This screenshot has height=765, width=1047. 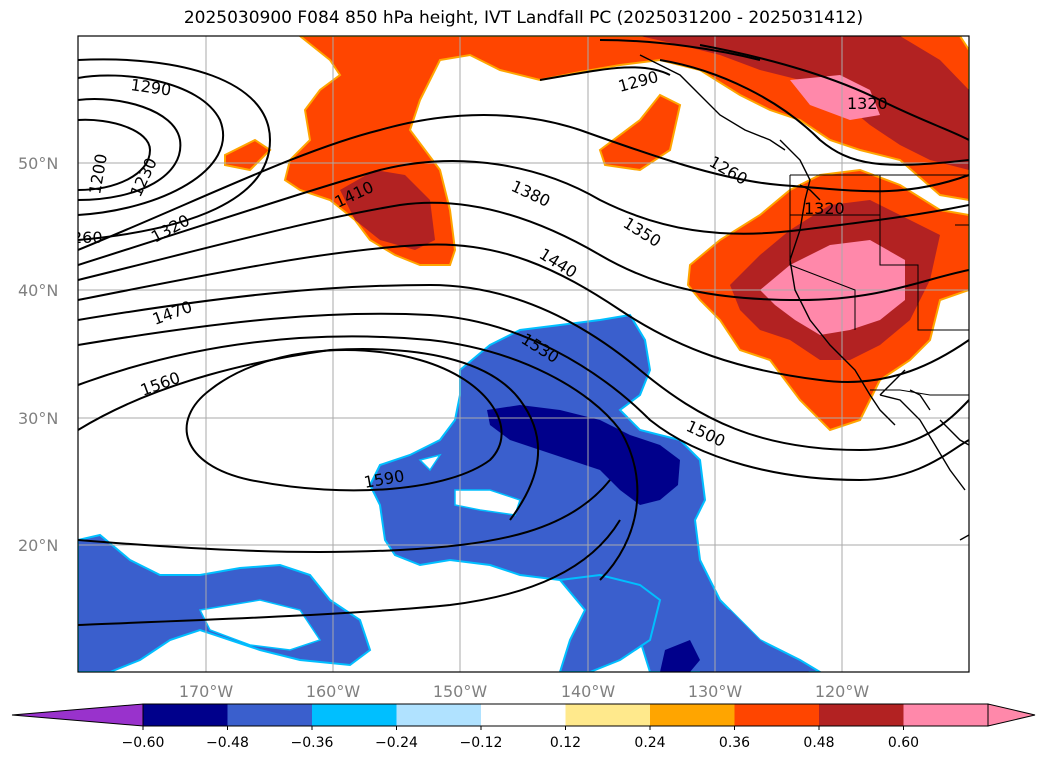 I want to click on colorbar-extend-low, so click(x=77, y=715).